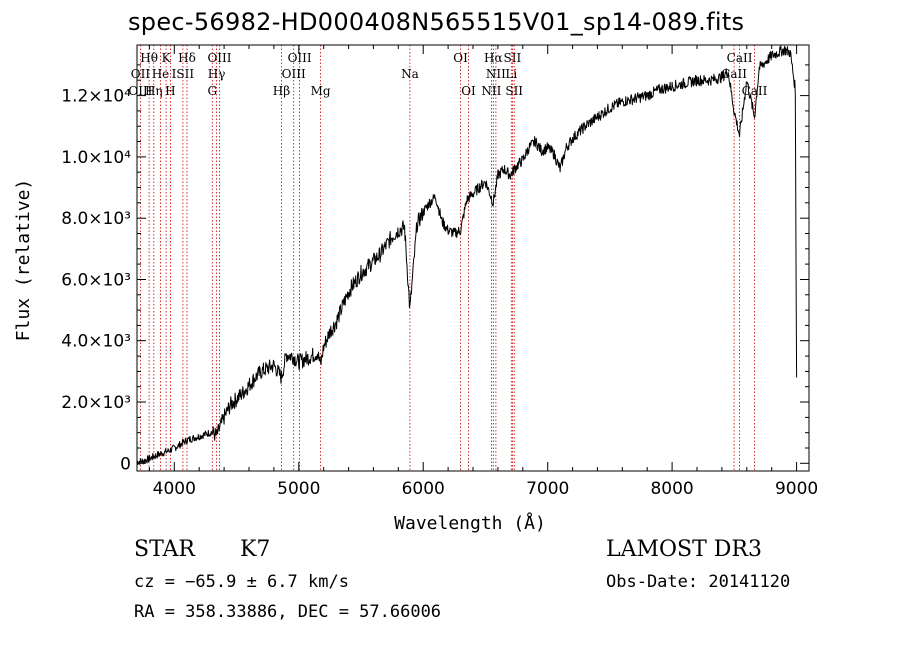  I want to click on line-annotation-label: Hβ, so click(281, 91).